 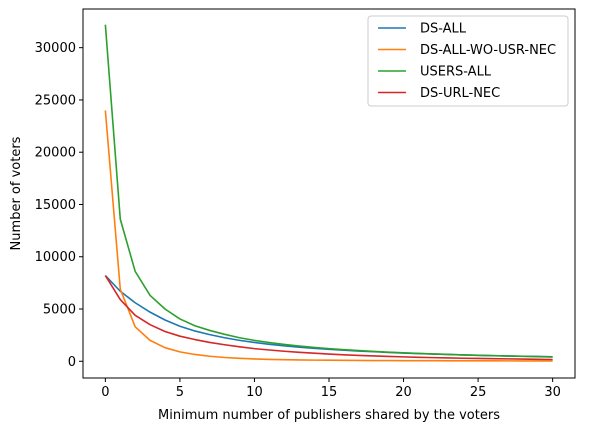 What do you see at coordinates (55, 153) in the screenshot?
I see `y-tick-label: 20000` at bounding box center [55, 153].